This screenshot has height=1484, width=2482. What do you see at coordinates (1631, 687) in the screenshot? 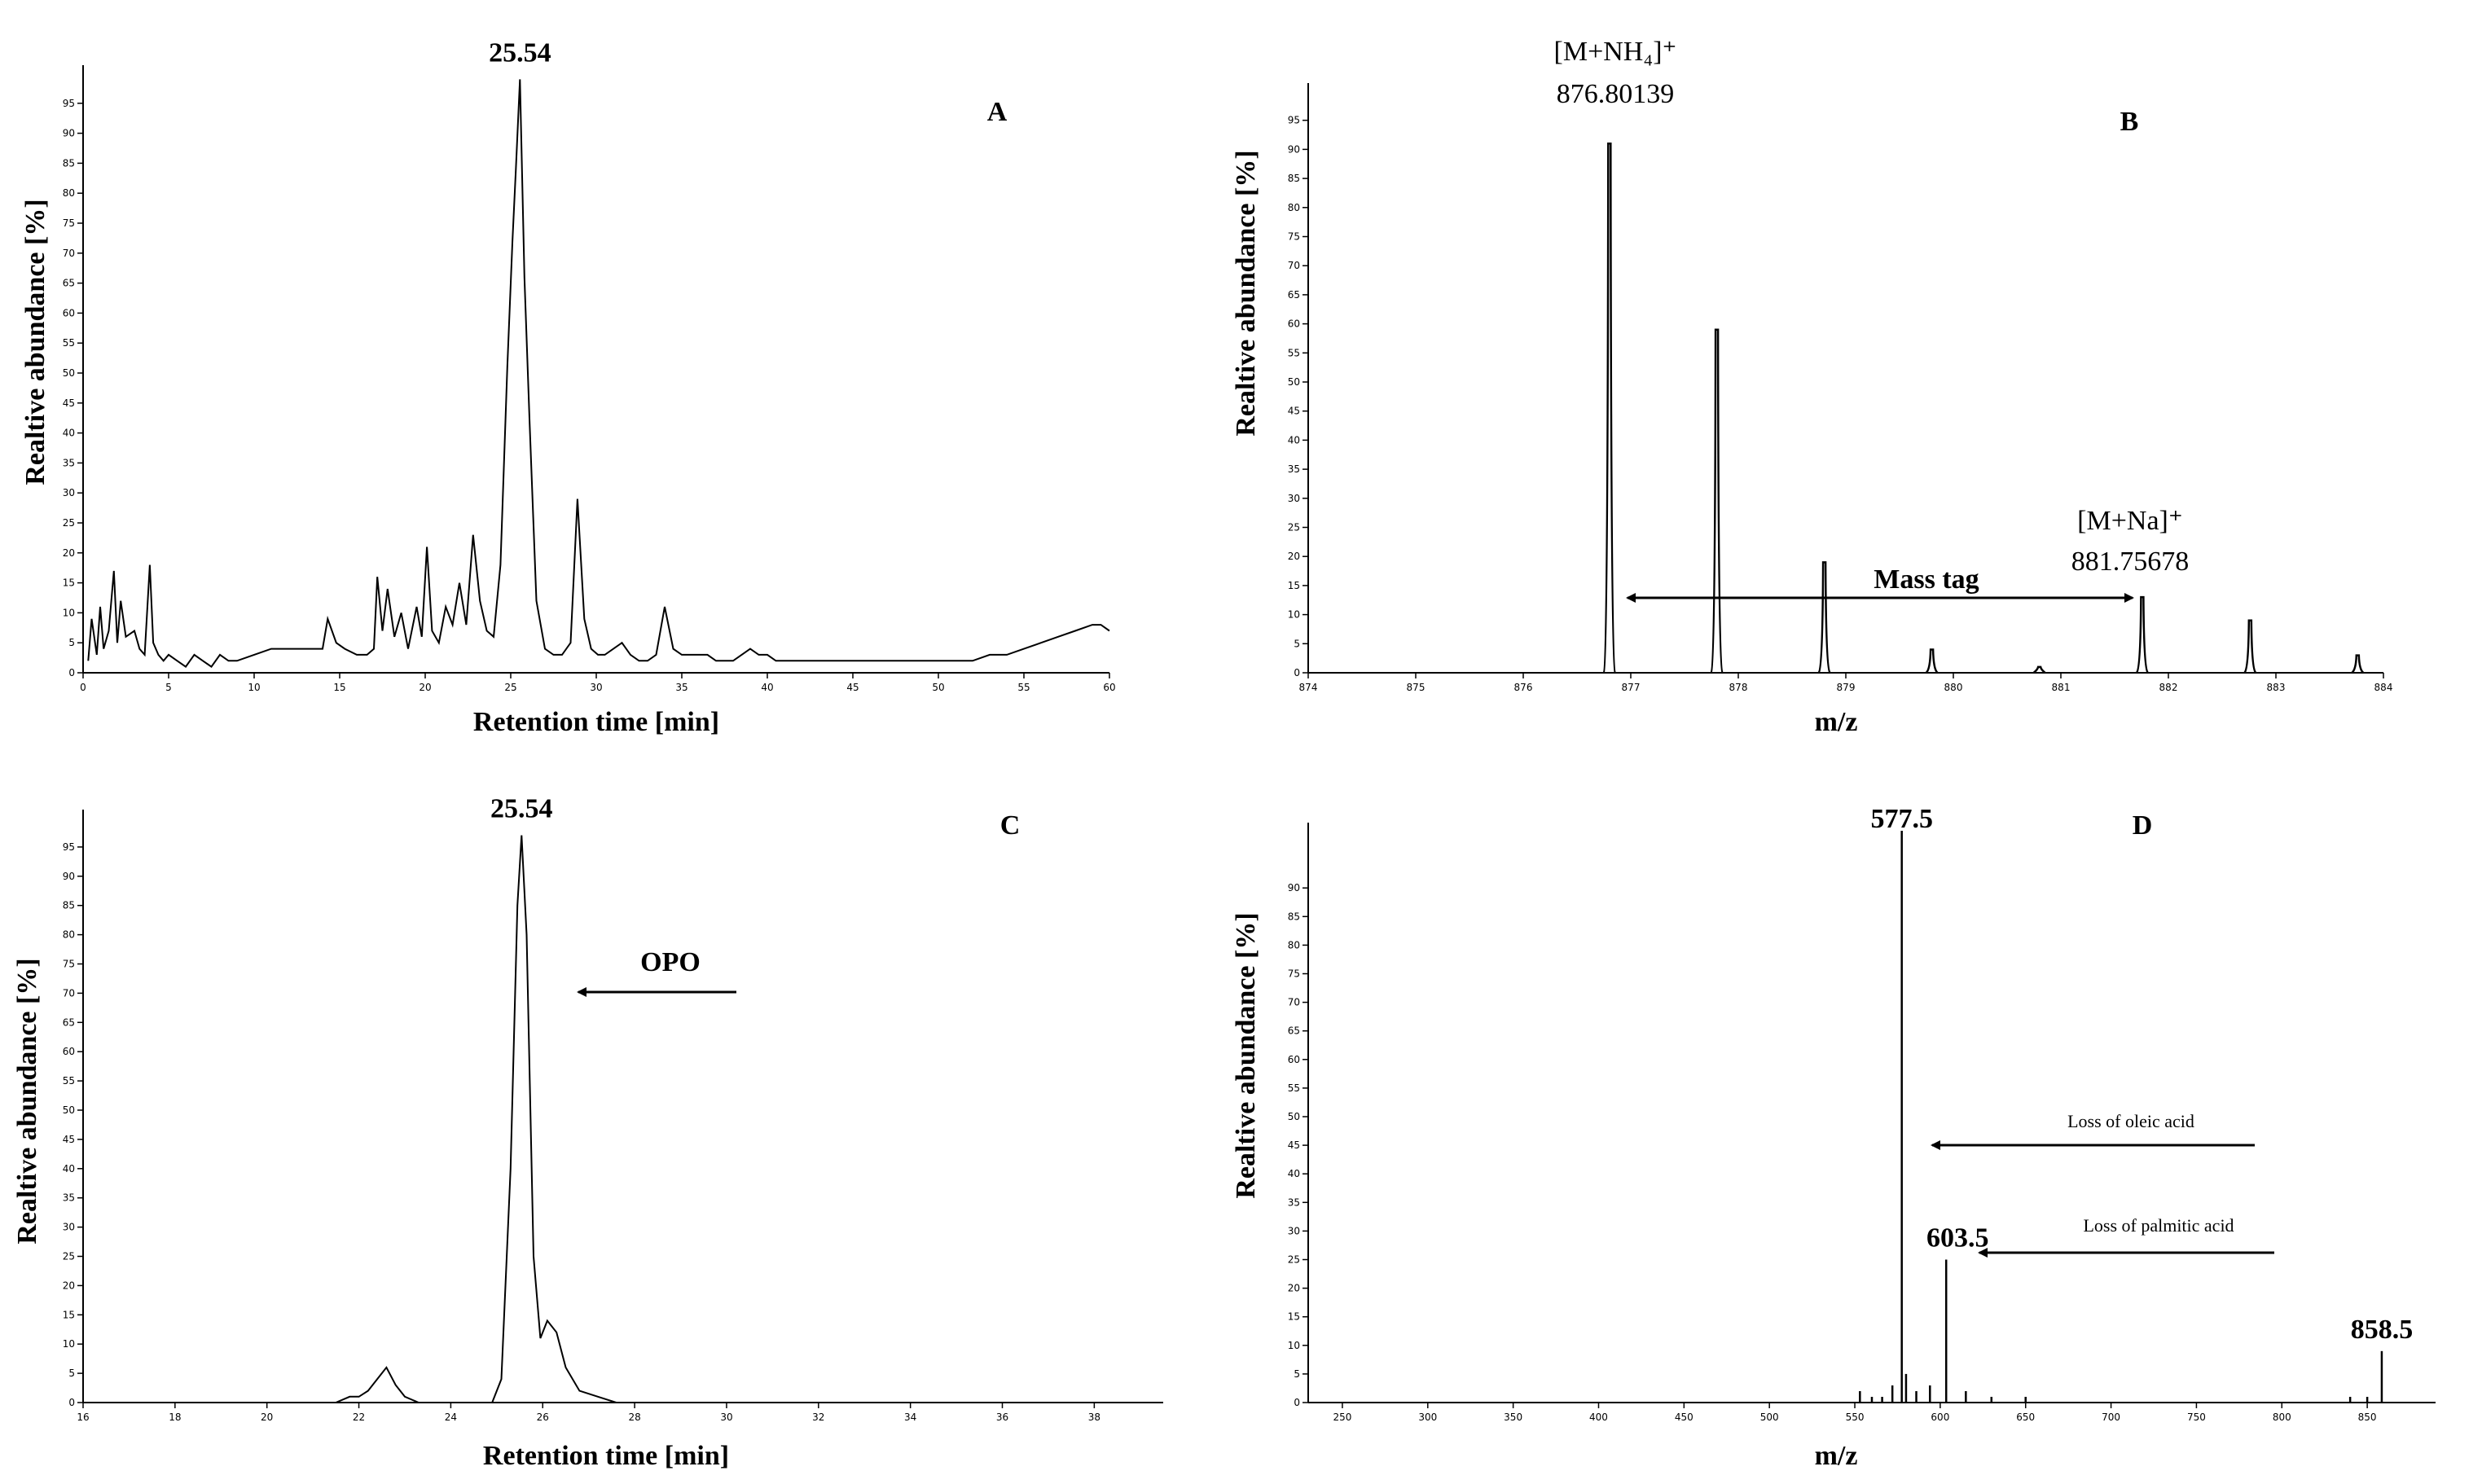
I see `panel-b-x-tick-label: 877` at bounding box center [1631, 687].